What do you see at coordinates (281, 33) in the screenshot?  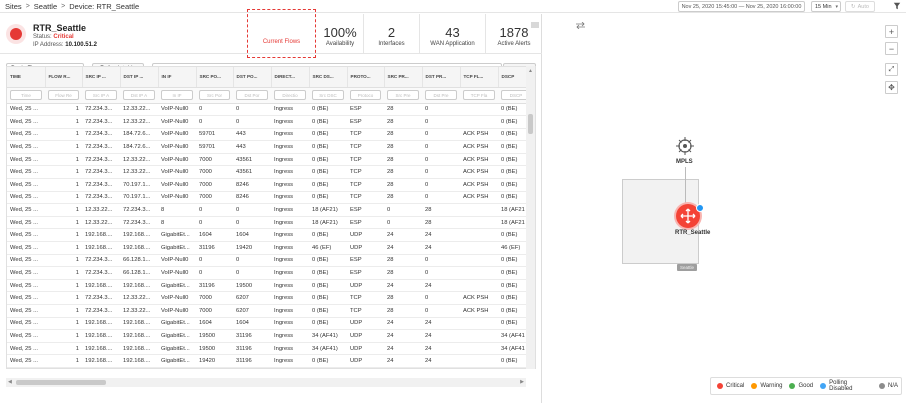 I see `kpi-current-flows: Current Flows` at bounding box center [281, 33].